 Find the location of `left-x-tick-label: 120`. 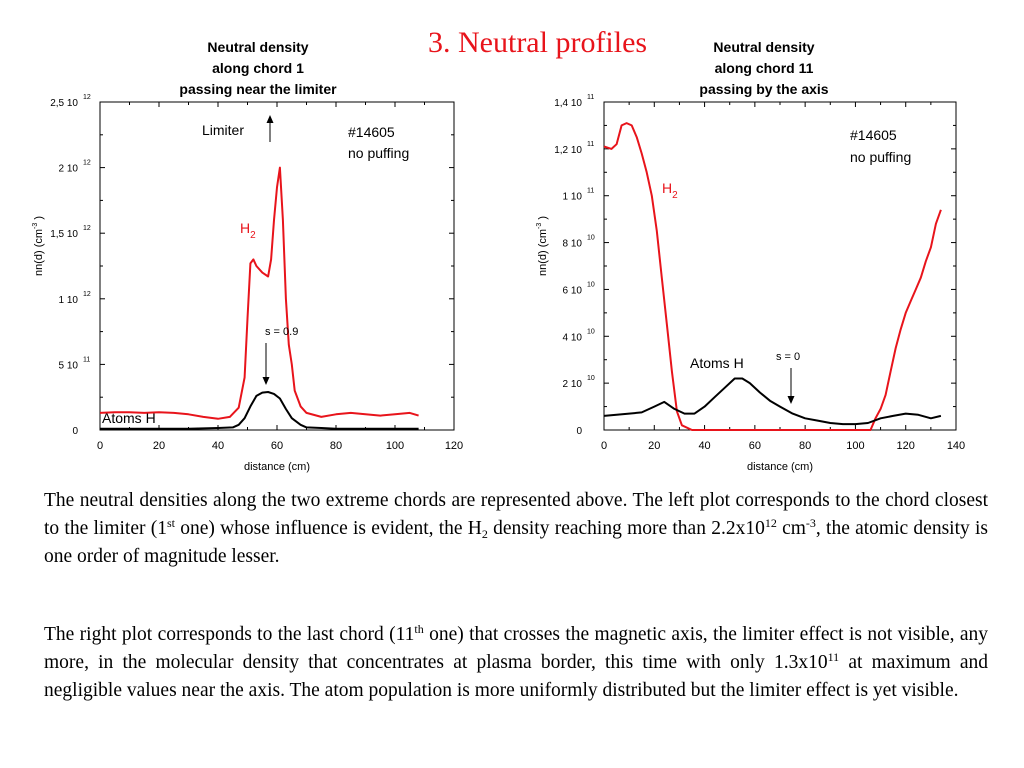

left-x-tick-label: 120 is located at coordinates (454, 446).